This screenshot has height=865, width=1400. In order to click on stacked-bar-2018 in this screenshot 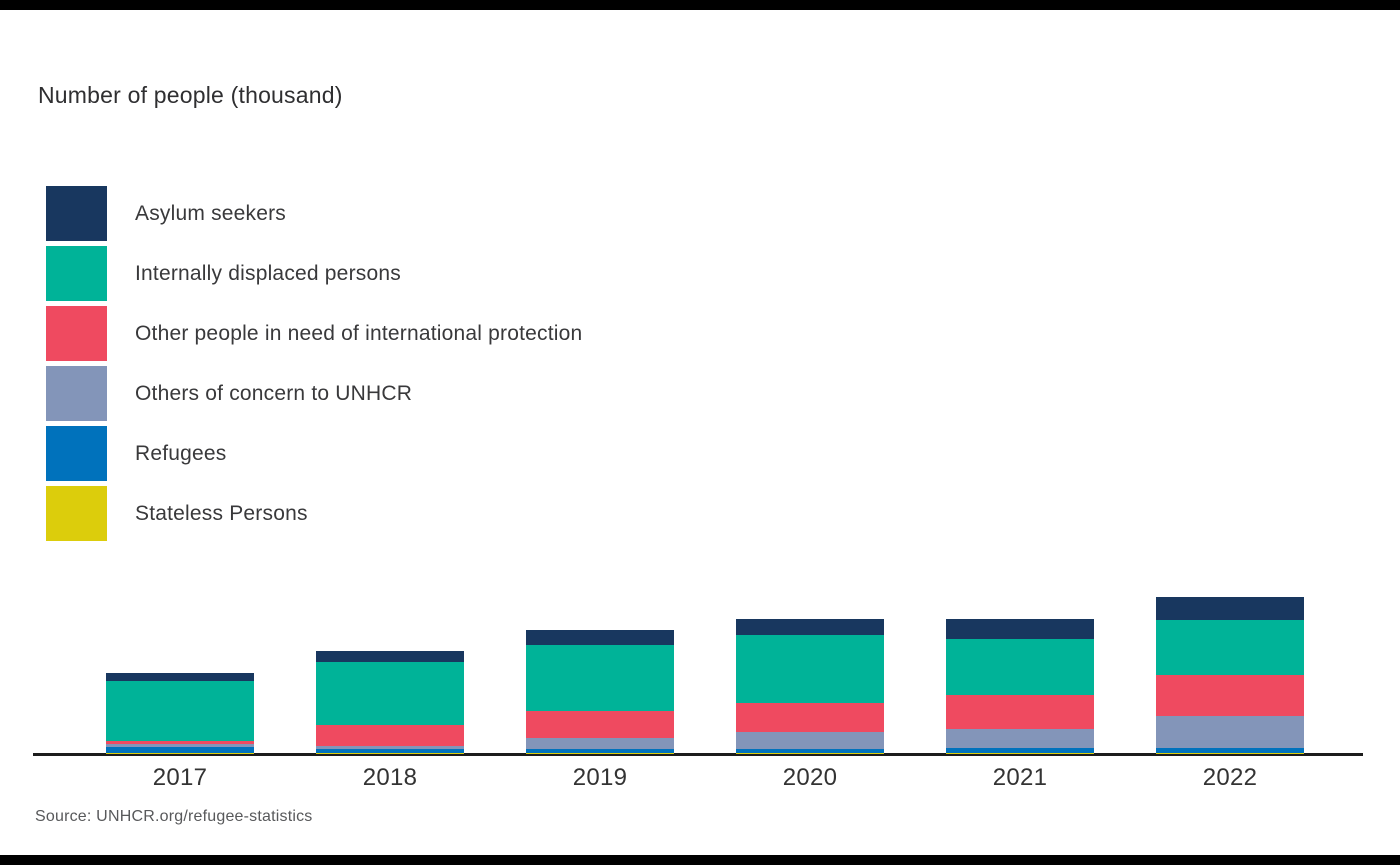, I will do `click(390, 701)`.